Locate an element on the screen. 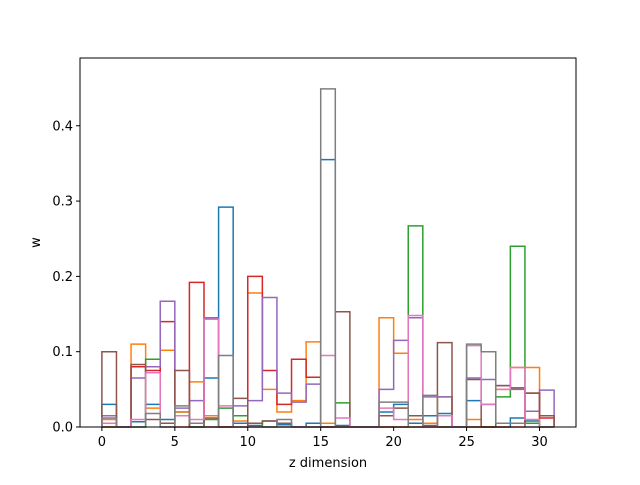  x-tick-label: 20 is located at coordinates (393, 442).